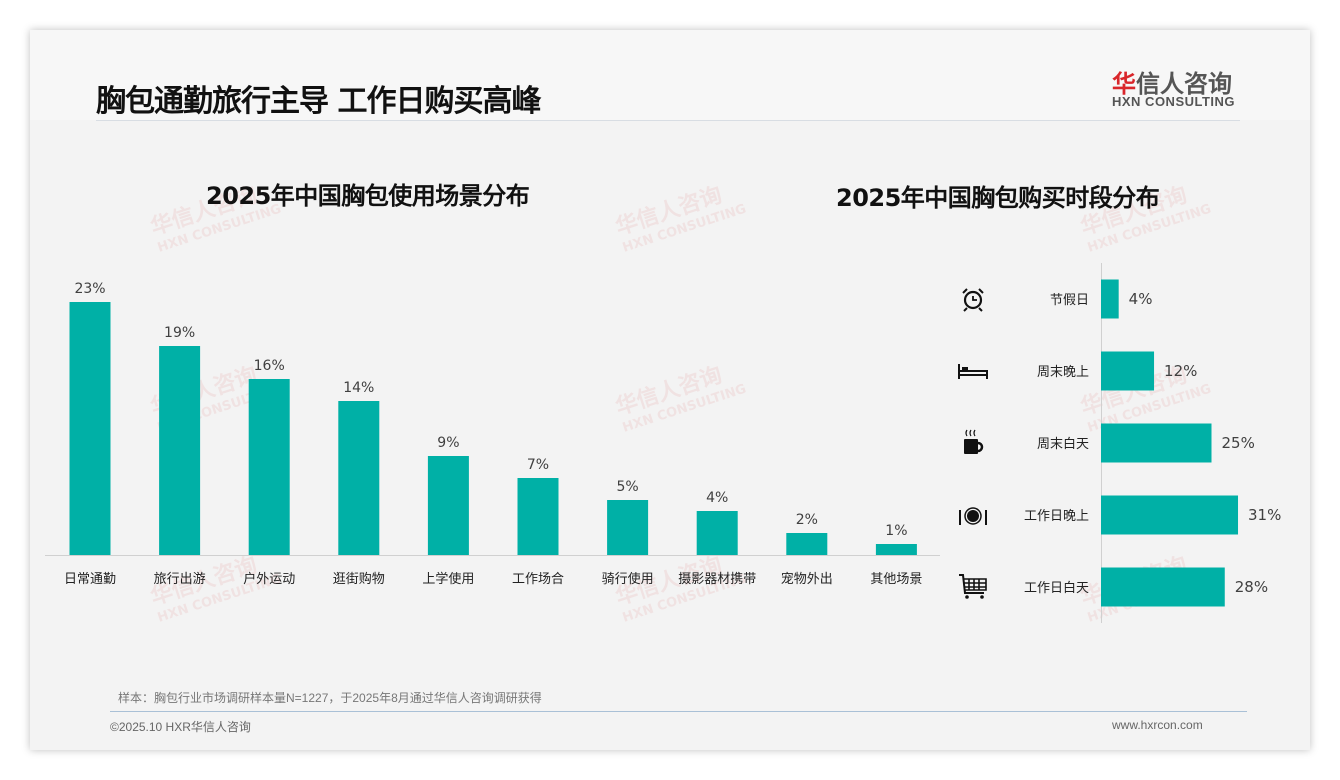 This screenshot has width=1340, height=780. I want to click on bar-旅行出游, so click(180, 450).